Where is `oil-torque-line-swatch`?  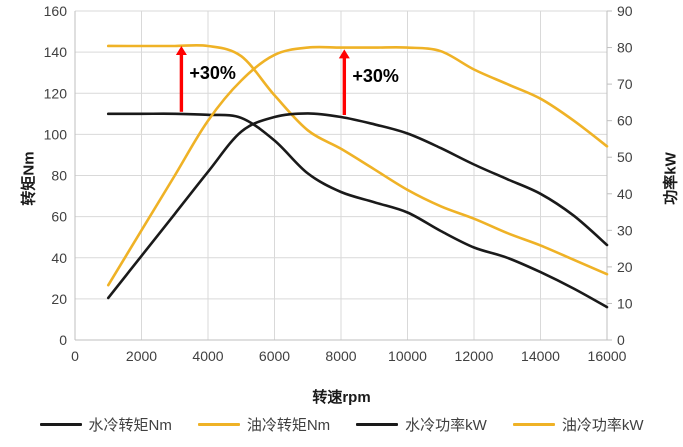
oil-torque-line-swatch is located at coordinates (218, 424).